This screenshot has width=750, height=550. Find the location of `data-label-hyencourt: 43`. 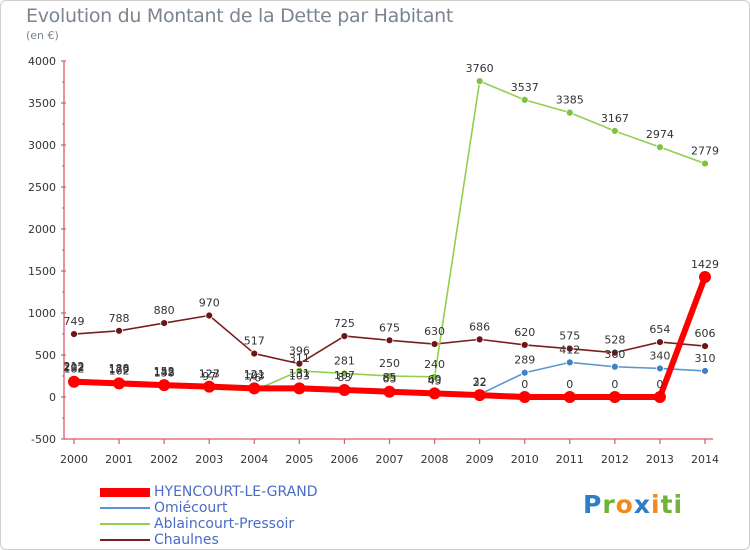

data-label-hyencourt: 43 is located at coordinates (435, 380).